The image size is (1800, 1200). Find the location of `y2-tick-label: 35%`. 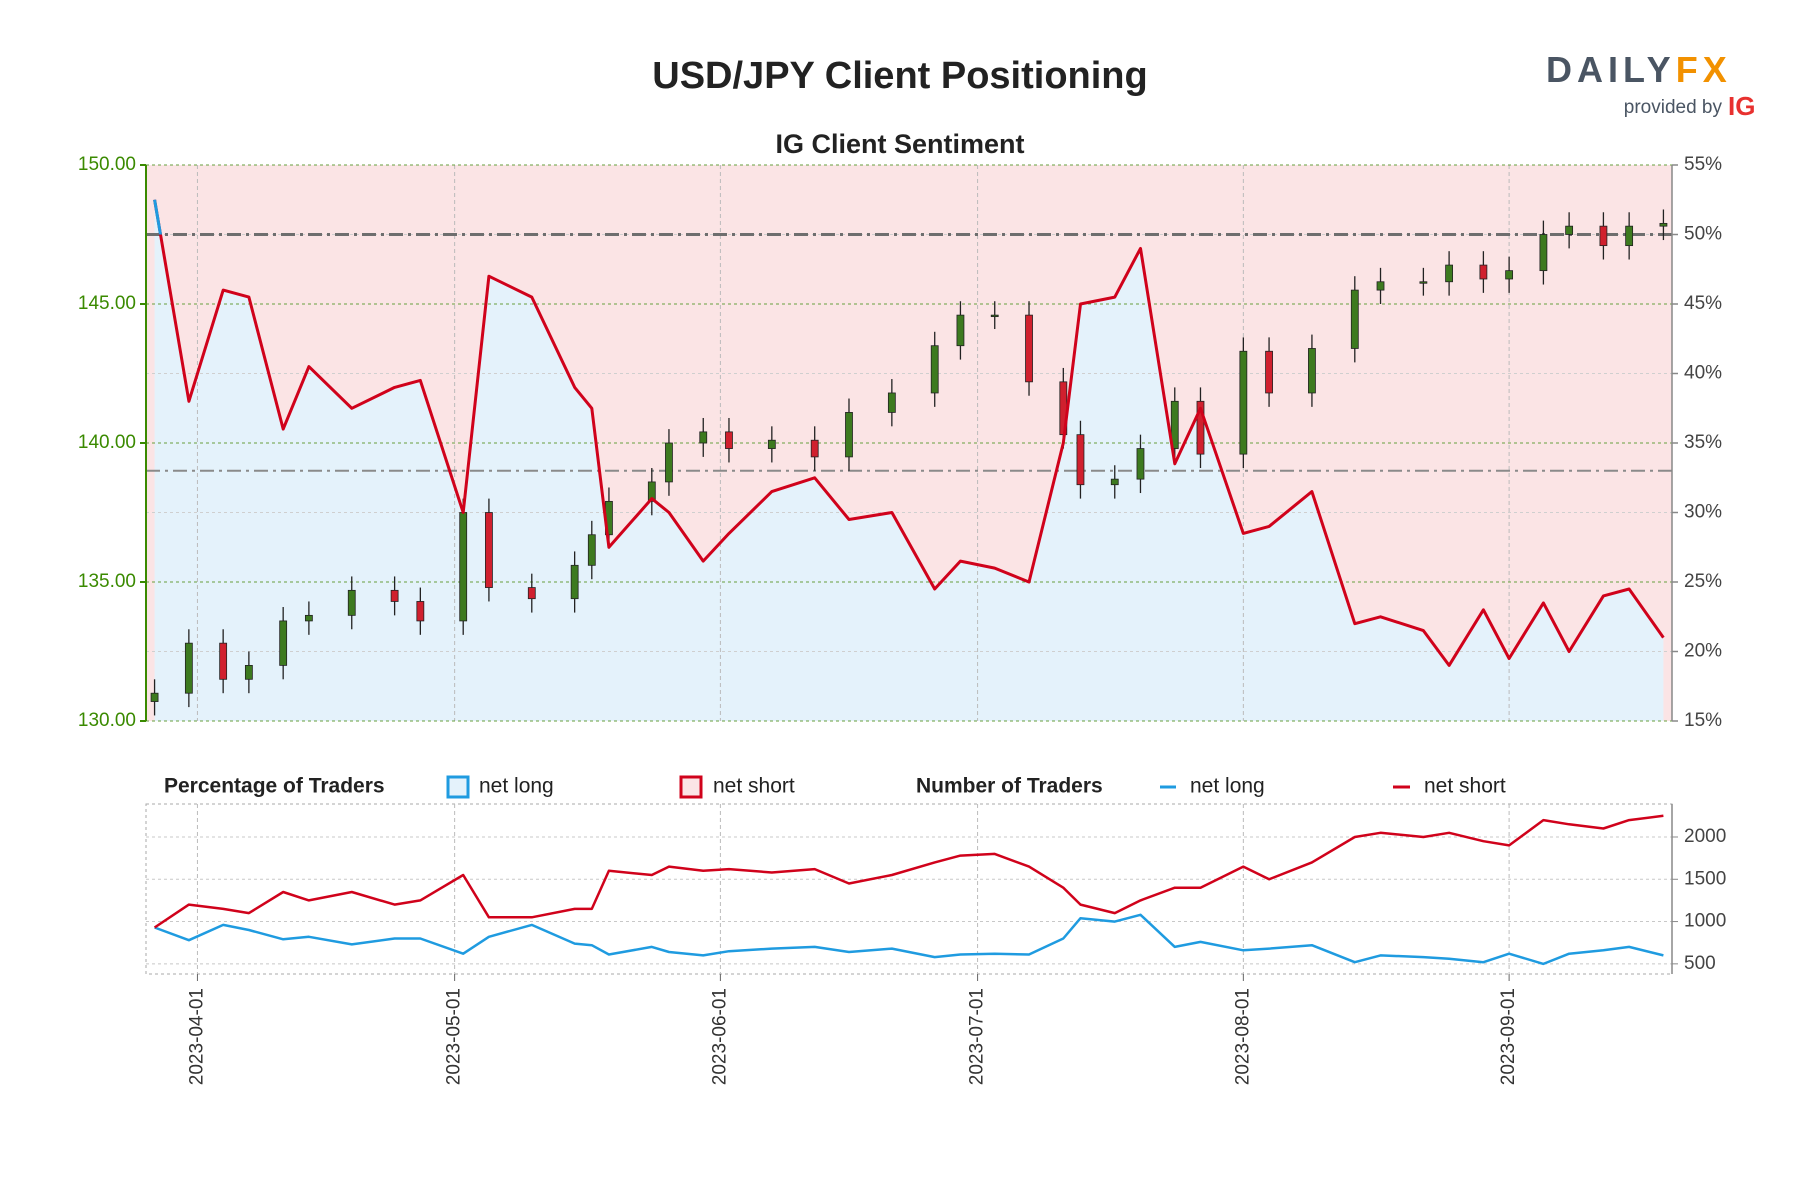

y2-tick-label: 35% is located at coordinates (1703, 442).